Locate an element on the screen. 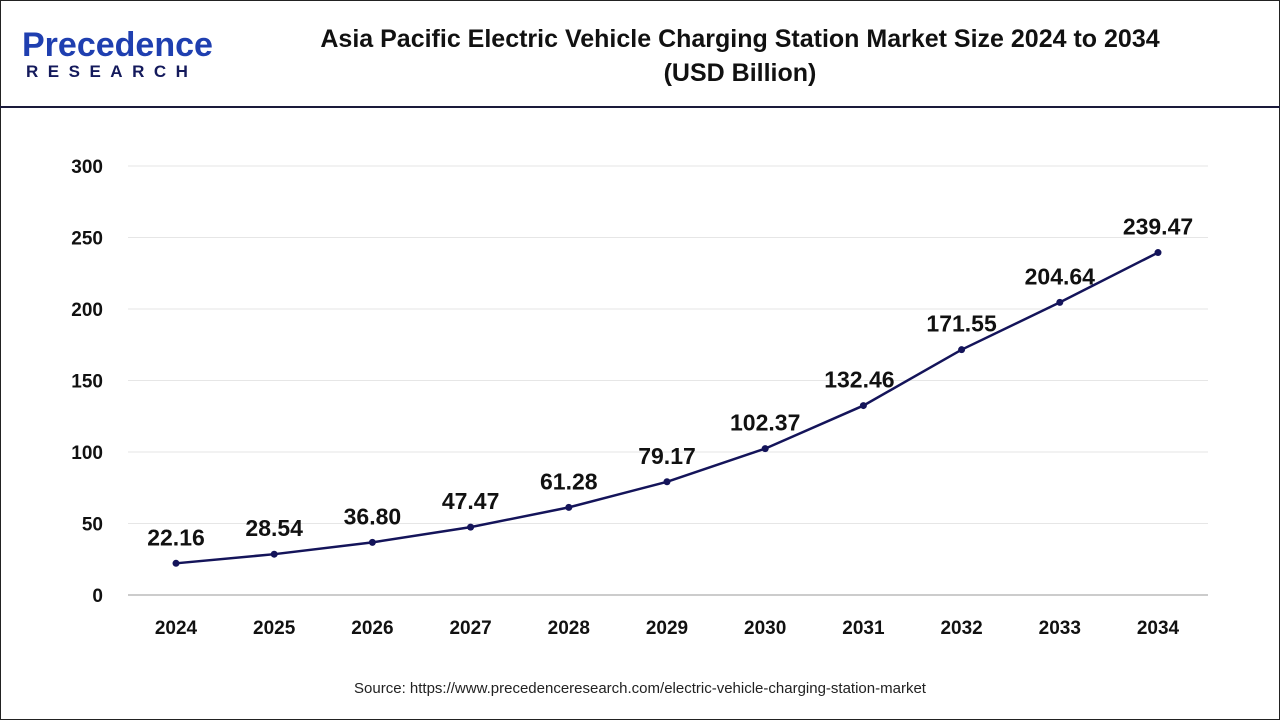 Image resolution: width=1280 pixels, height=720 pixels. x-tick-label: 2024 is located at coordinates (176, 628).